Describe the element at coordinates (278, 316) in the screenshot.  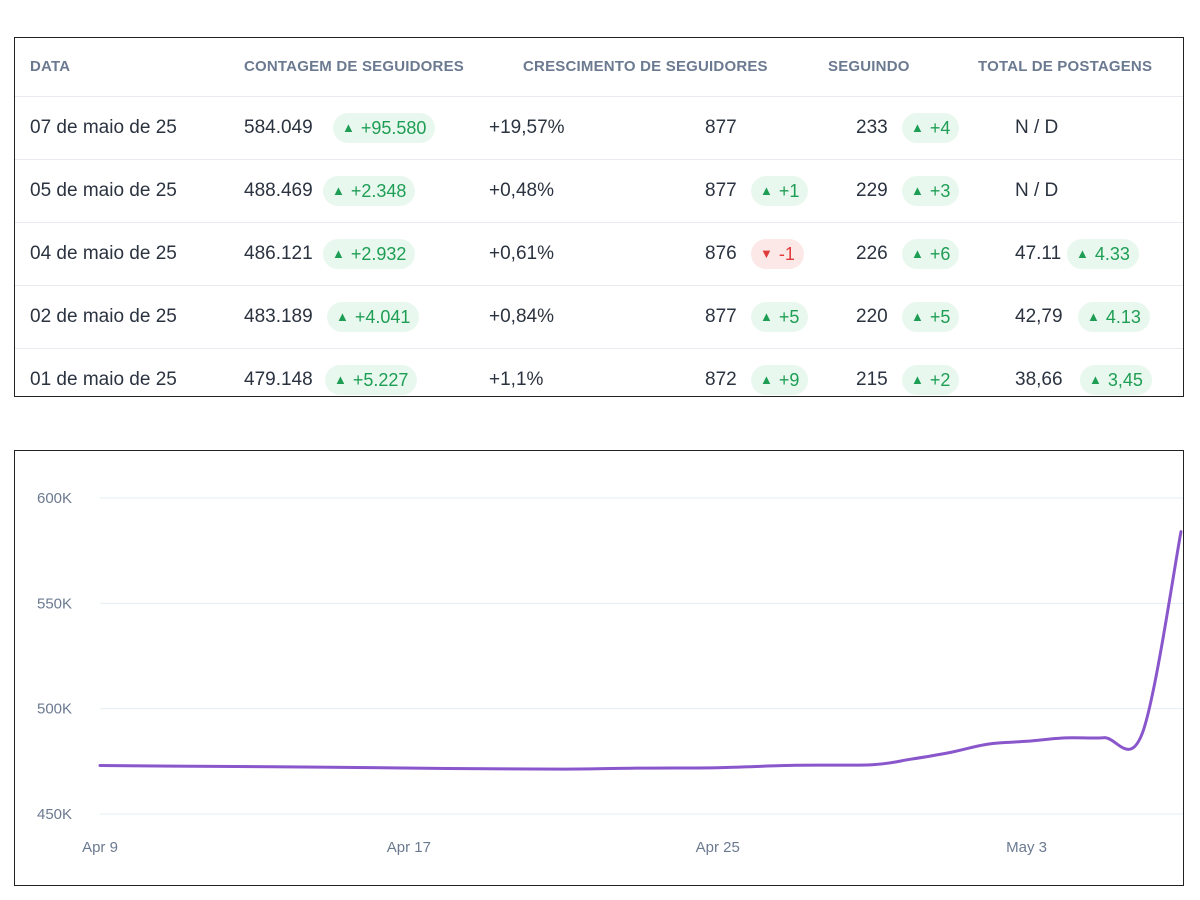
I see `followers-count-cell: 483.189` at that location.